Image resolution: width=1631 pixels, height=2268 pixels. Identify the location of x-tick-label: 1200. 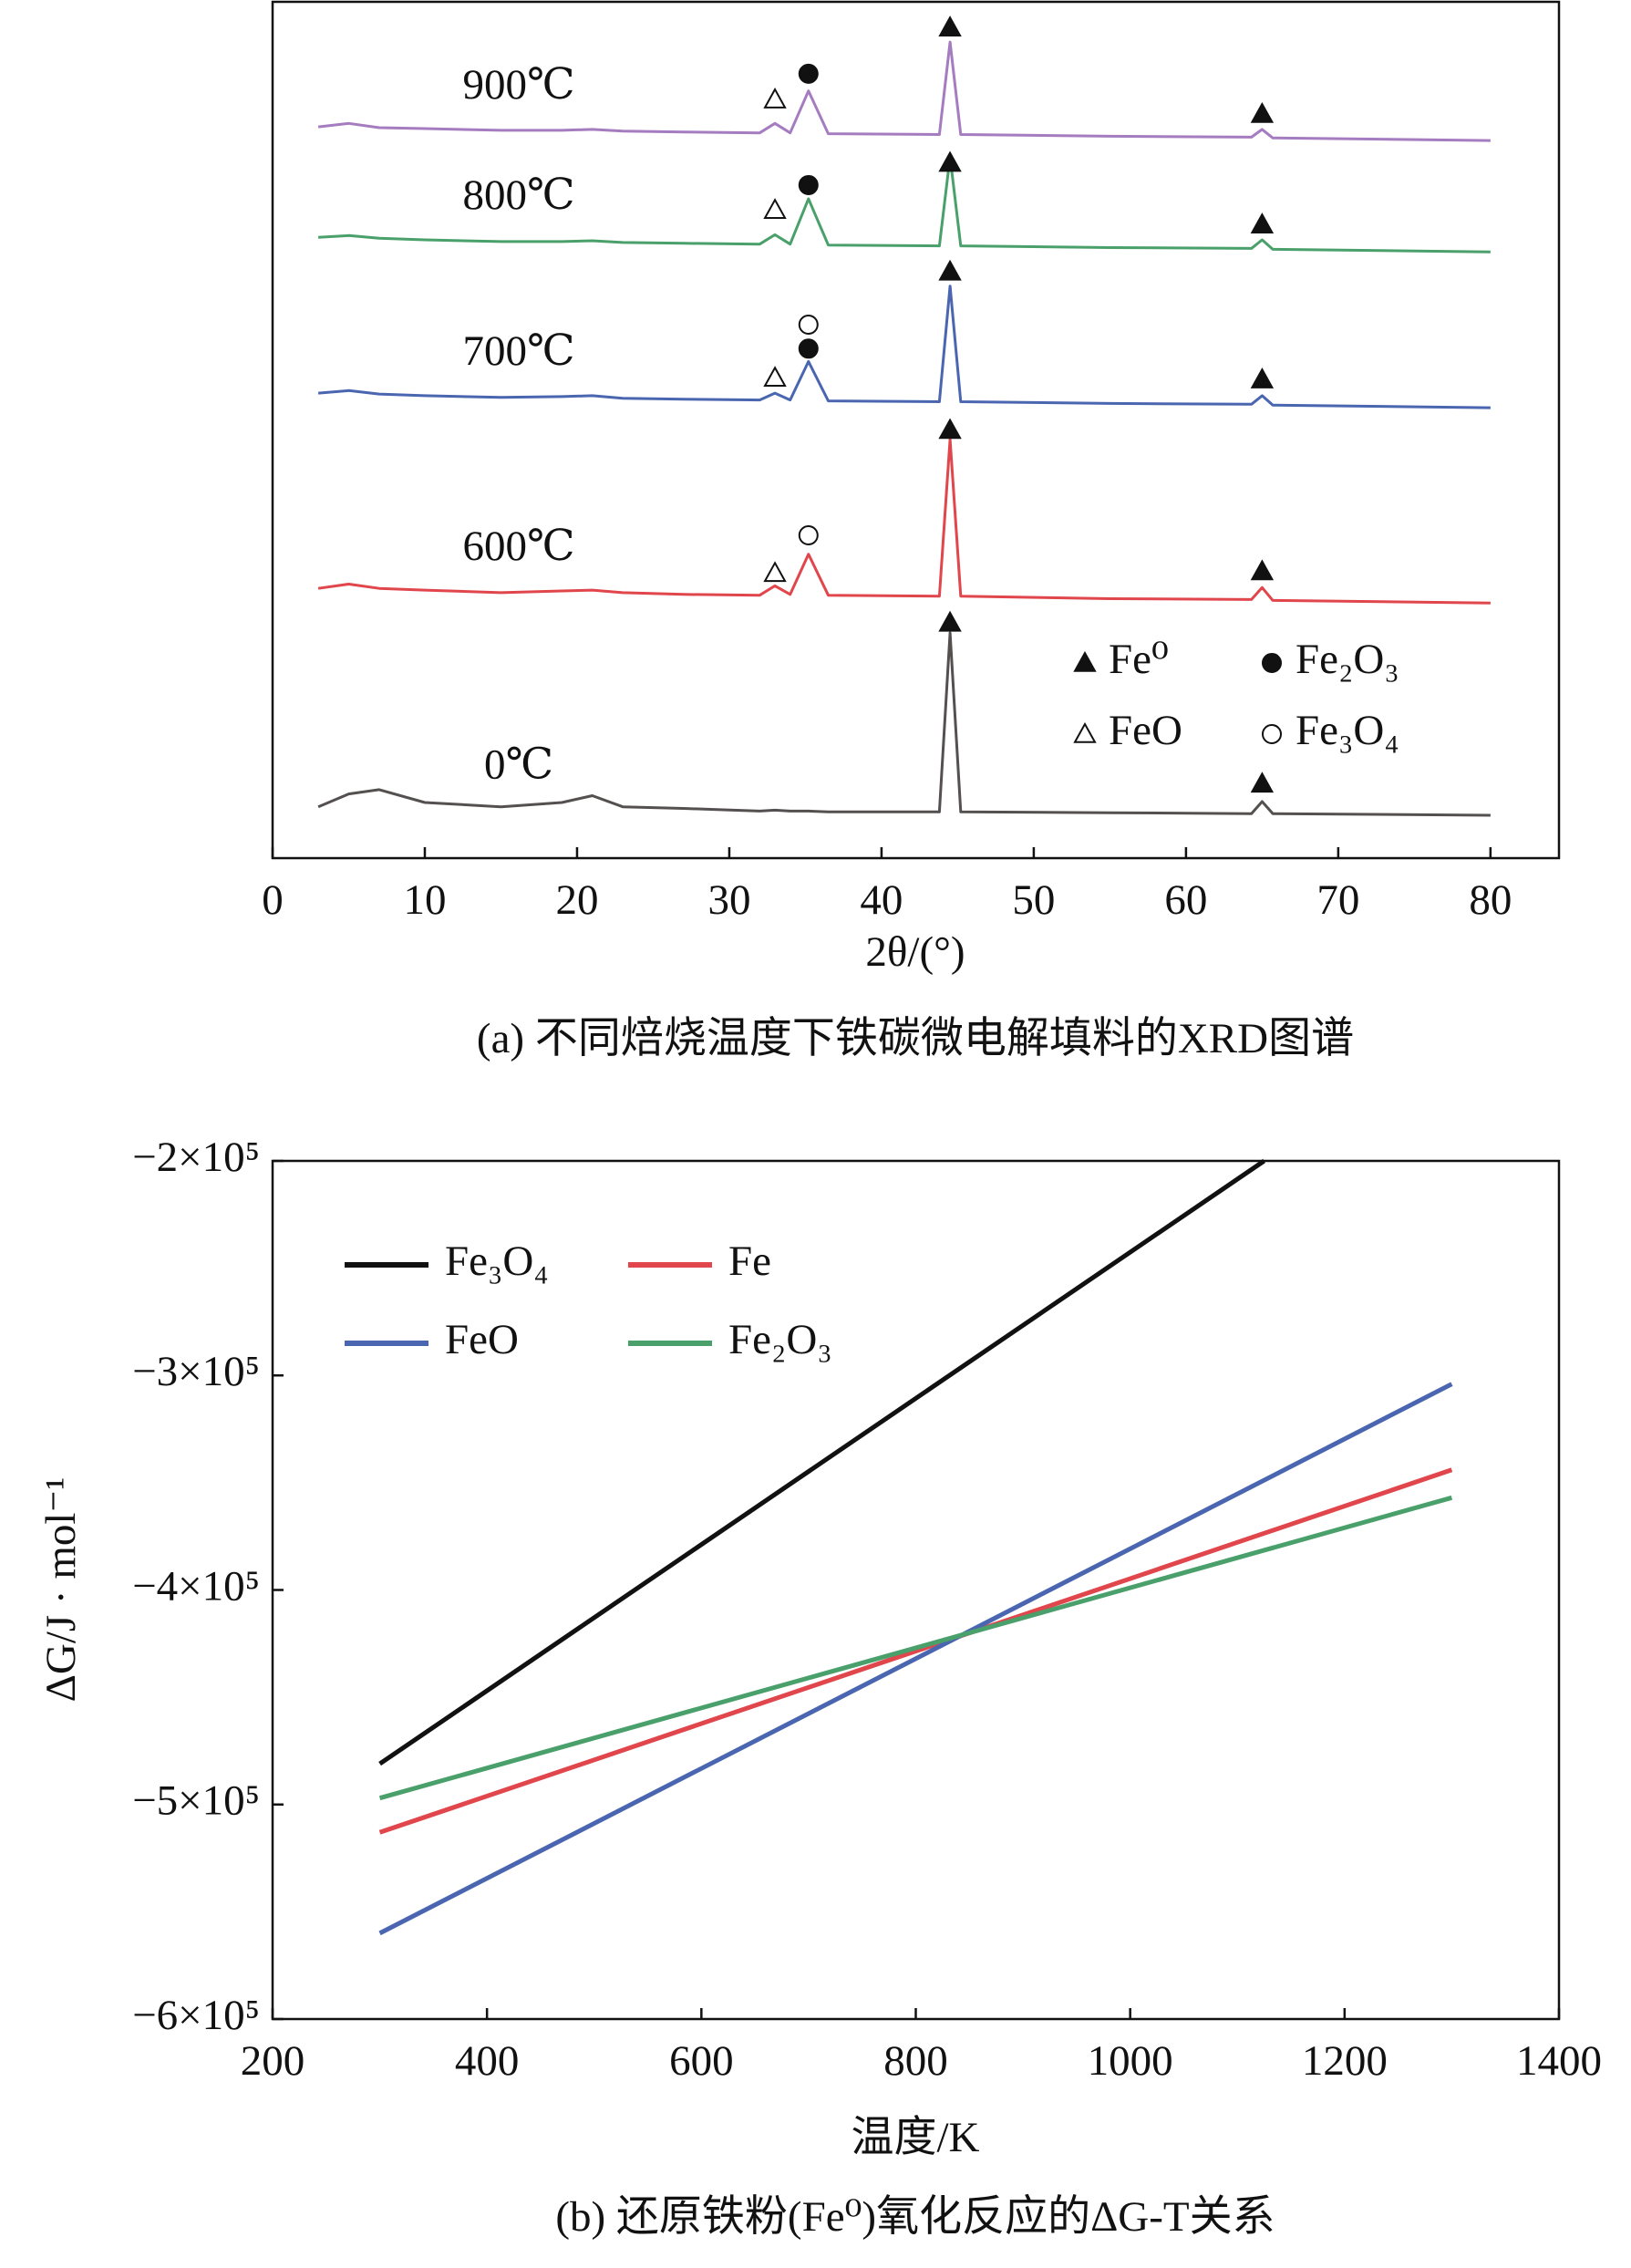
(1345, 2061).